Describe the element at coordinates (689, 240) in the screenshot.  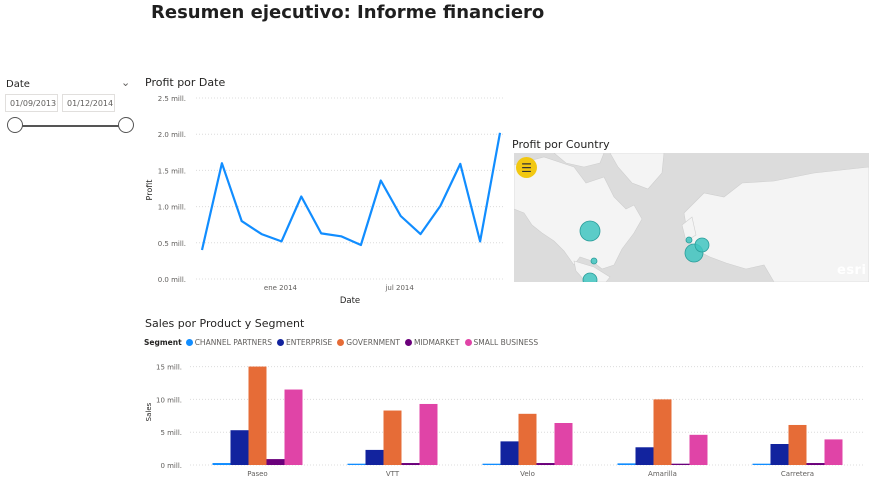
I see `bubble-uk` at that location.